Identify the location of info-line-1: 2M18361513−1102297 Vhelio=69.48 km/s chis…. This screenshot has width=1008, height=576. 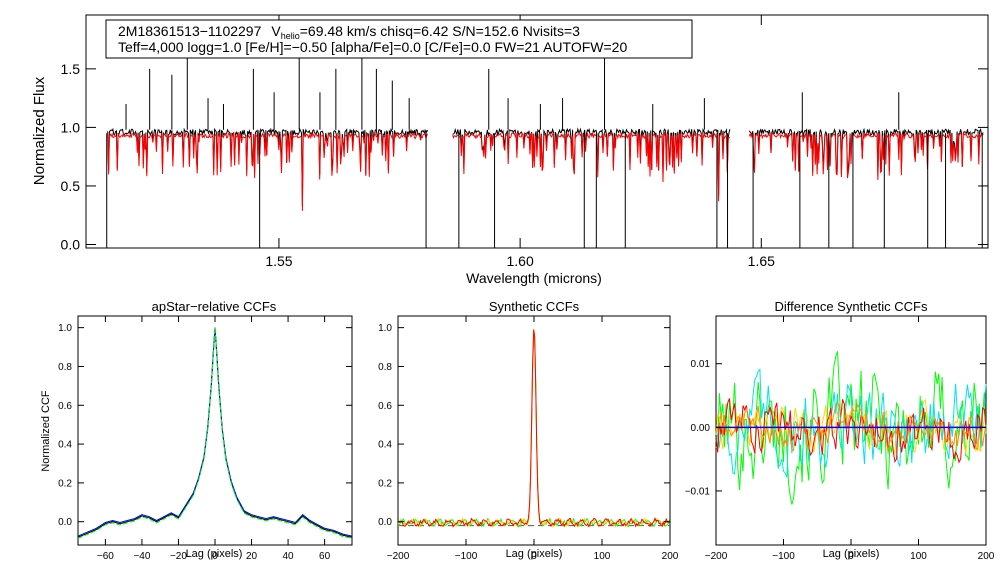
(349, 32).